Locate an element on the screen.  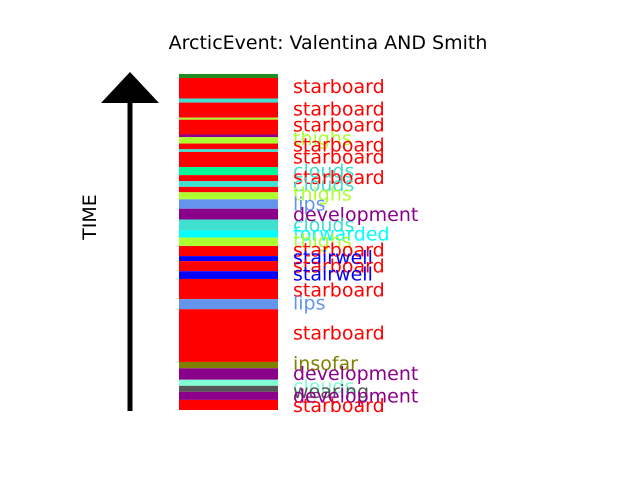
y-axis-label: TIME is located at coordinates (90, 217).